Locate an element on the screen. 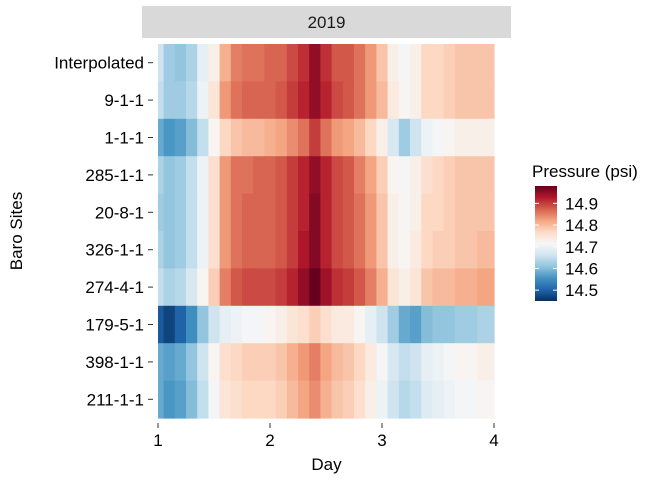  color-legend: Pressure (psi) 14.5 14.6 14.7 14.8 14.9 is located at coordinates (585, 231).